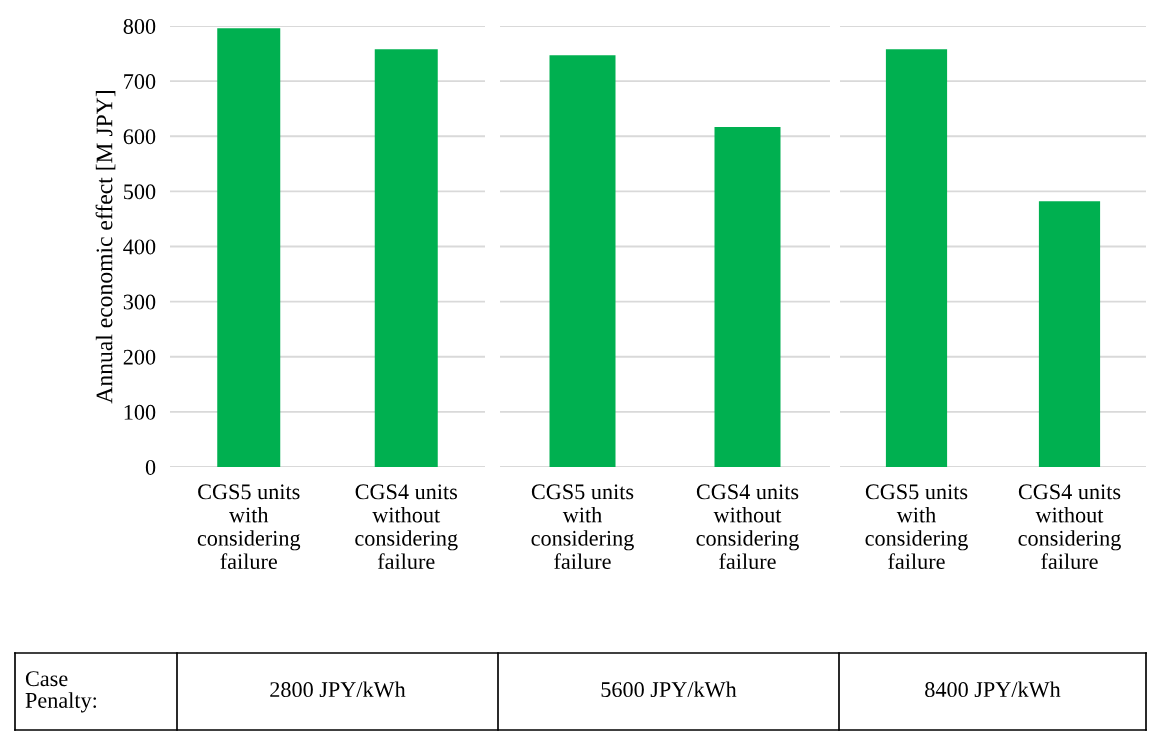  Describe the element at coordinates (61, 692) in the screenshot. I see `text: Case Penalty:` at that location.